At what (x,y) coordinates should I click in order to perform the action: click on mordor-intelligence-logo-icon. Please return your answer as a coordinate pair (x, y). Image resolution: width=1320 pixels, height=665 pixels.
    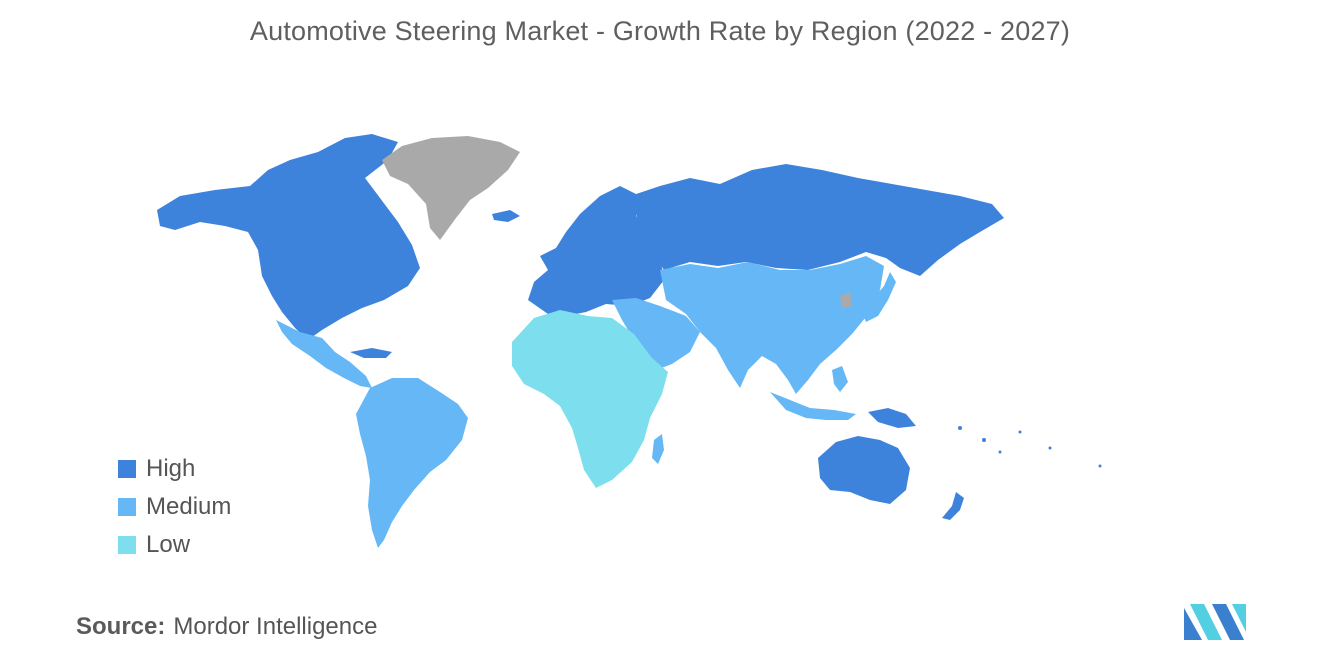
    Looking at the image, I should click on (1215, 622).